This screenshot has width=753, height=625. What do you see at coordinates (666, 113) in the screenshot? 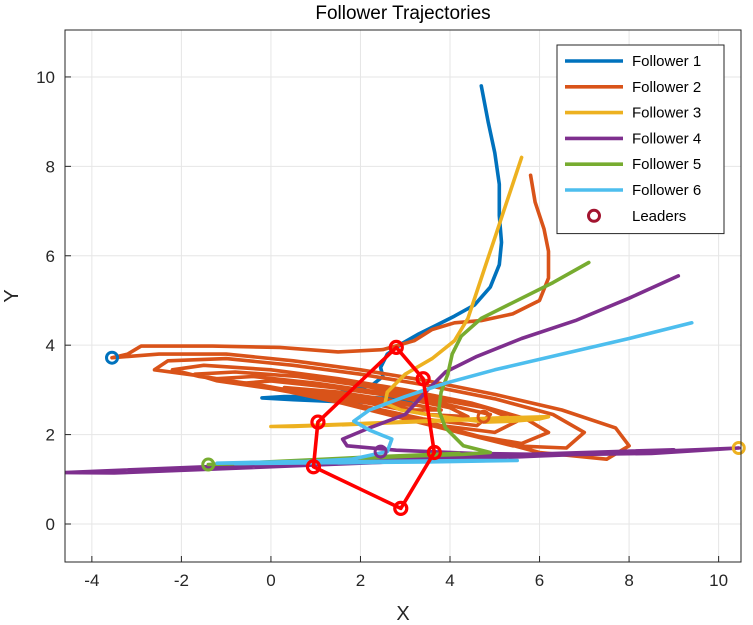
I see `legend-label-follower-3: Follower 3` at bounding box center [666, 113].